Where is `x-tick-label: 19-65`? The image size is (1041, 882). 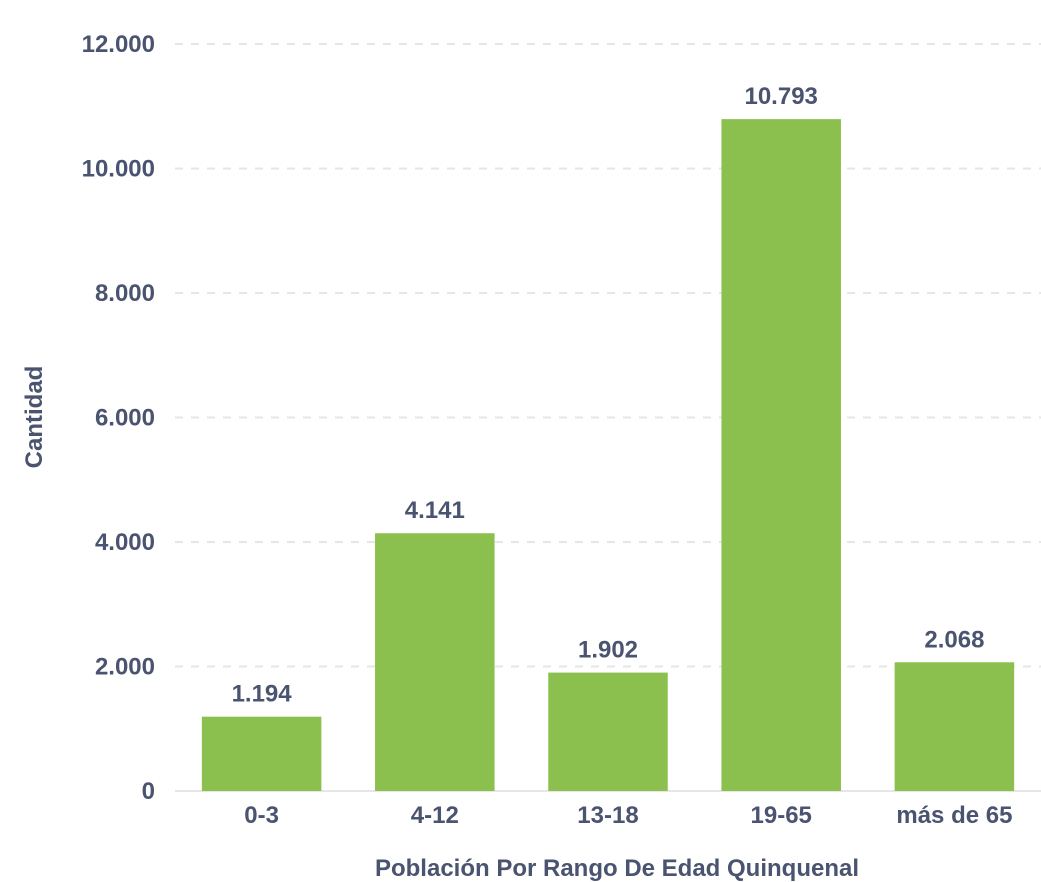 x-tick-label: 19-65 is located at coordinates (781, 815).